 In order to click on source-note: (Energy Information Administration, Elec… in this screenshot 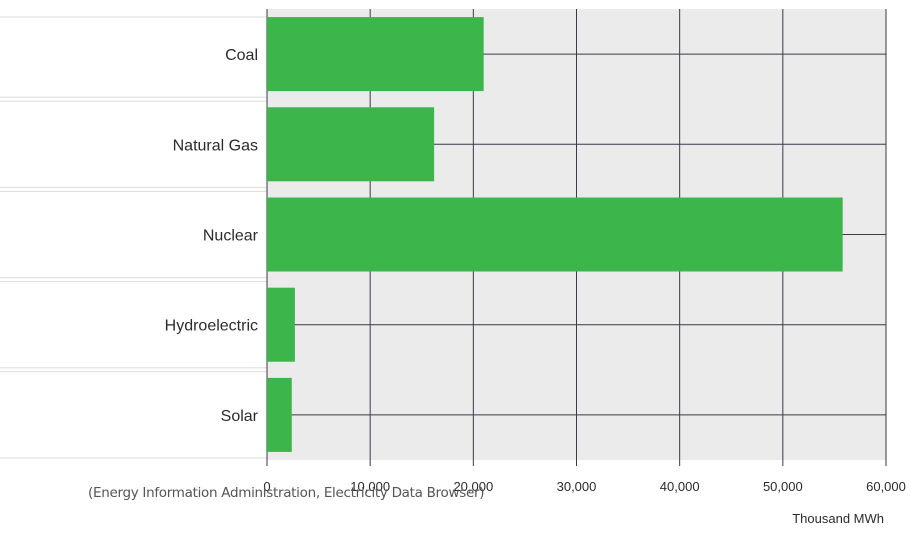, I will do `click(286, 493)`.